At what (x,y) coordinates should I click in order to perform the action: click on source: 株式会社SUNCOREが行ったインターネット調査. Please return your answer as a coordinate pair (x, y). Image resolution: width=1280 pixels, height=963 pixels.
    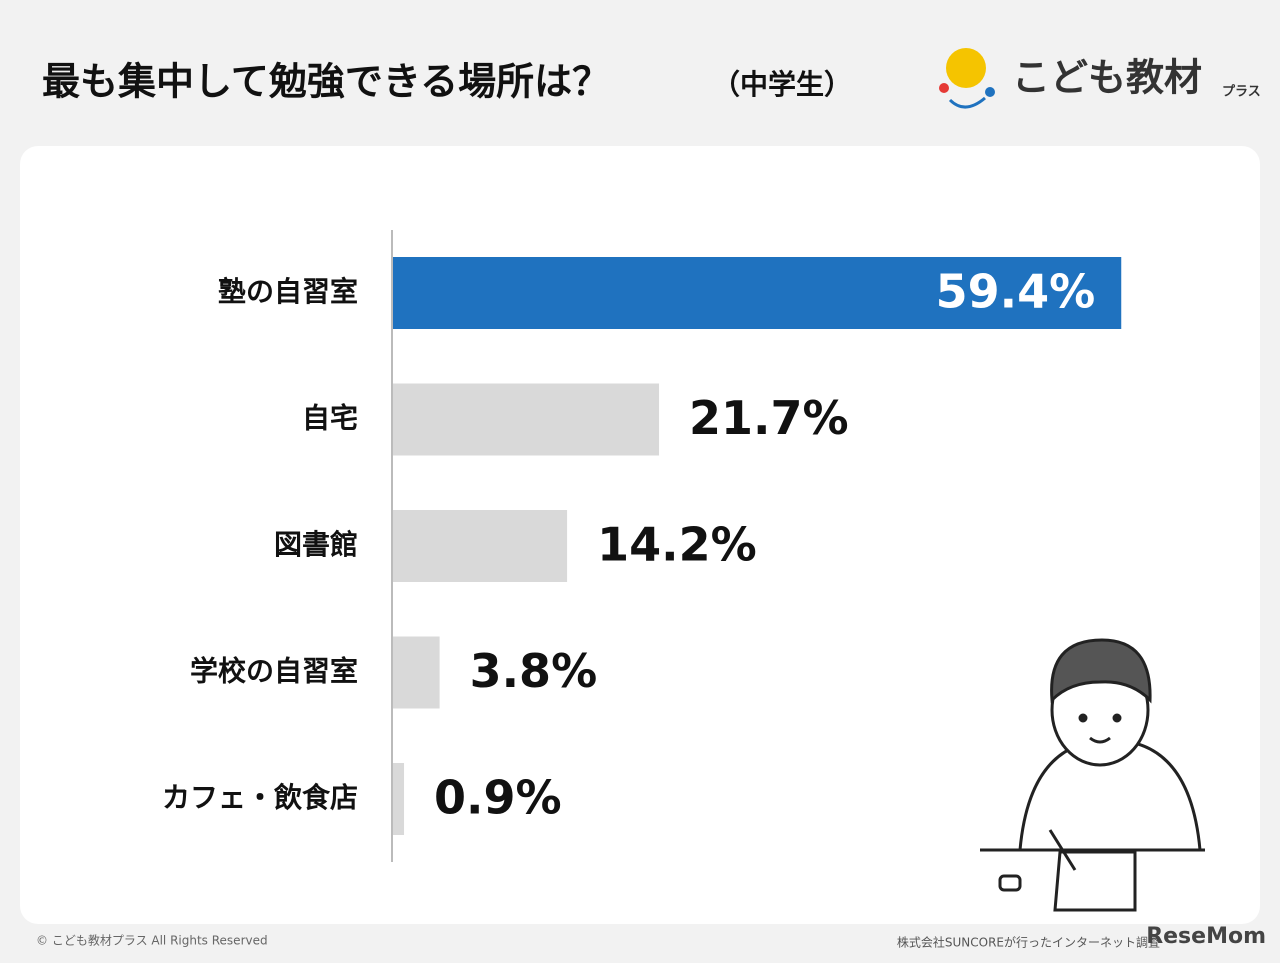
    Looking at the image, I should click on (1028, 942).